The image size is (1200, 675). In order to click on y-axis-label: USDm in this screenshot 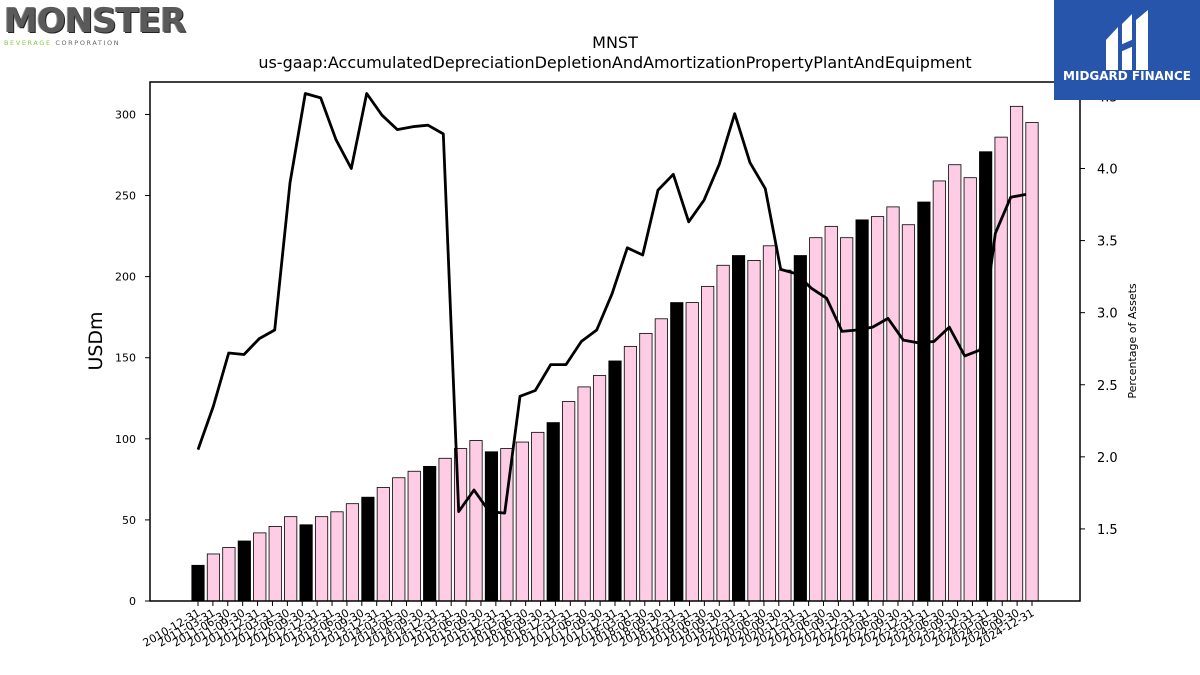, I will do `click(96, 340)`.